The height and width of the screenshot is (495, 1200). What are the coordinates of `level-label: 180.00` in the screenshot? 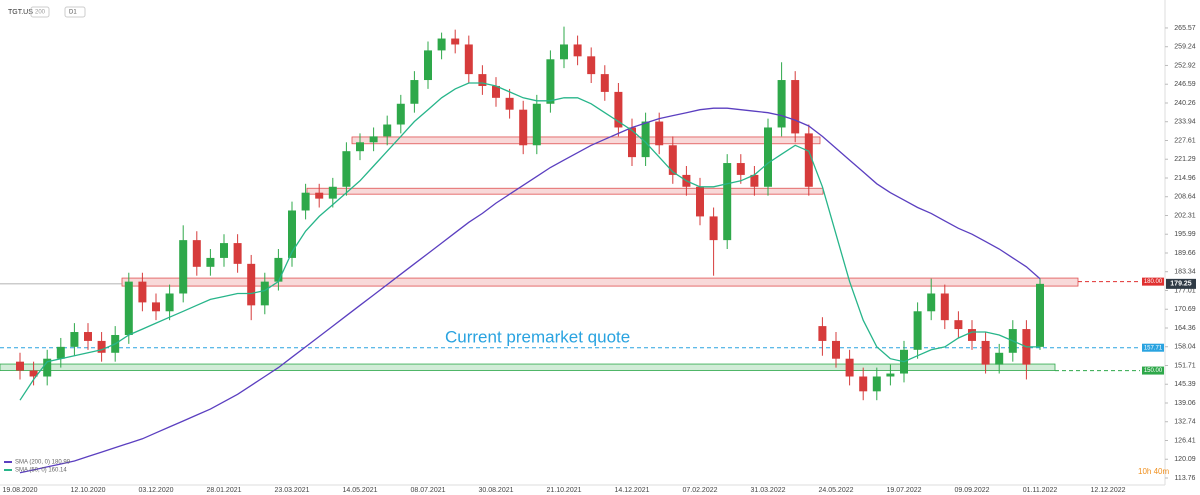 It's located at (1153, 282).